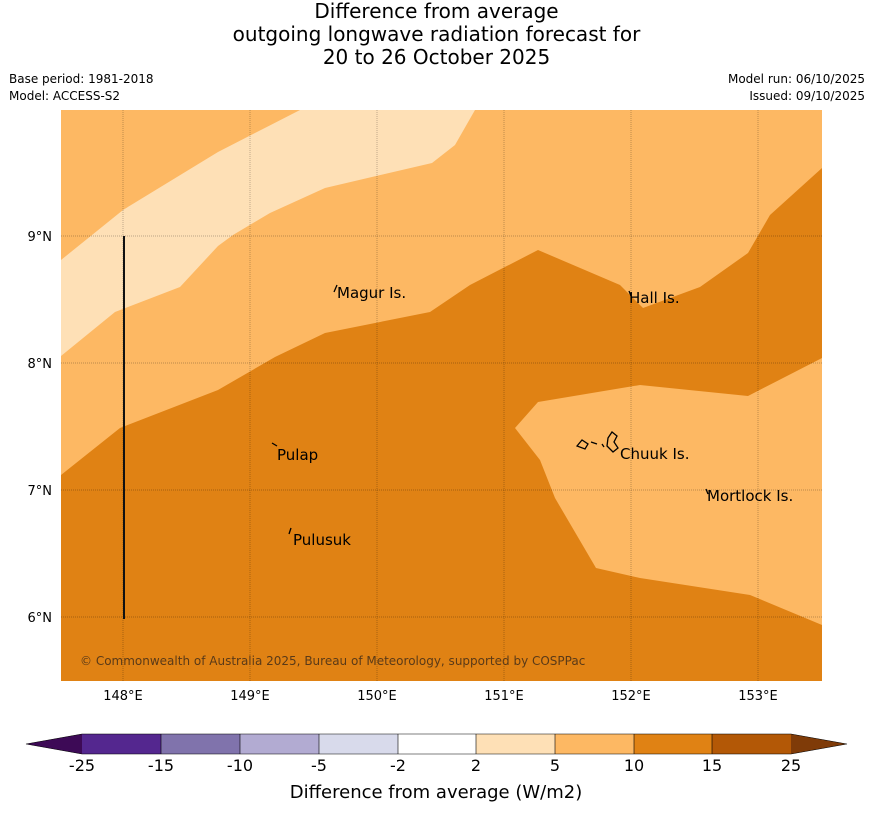 This screenshot has height=816, width=873. What do you see at coordinates (371, 293) in the screenshot?
I see `place-magur: Magur Is.` at bounding box center [371, 293].